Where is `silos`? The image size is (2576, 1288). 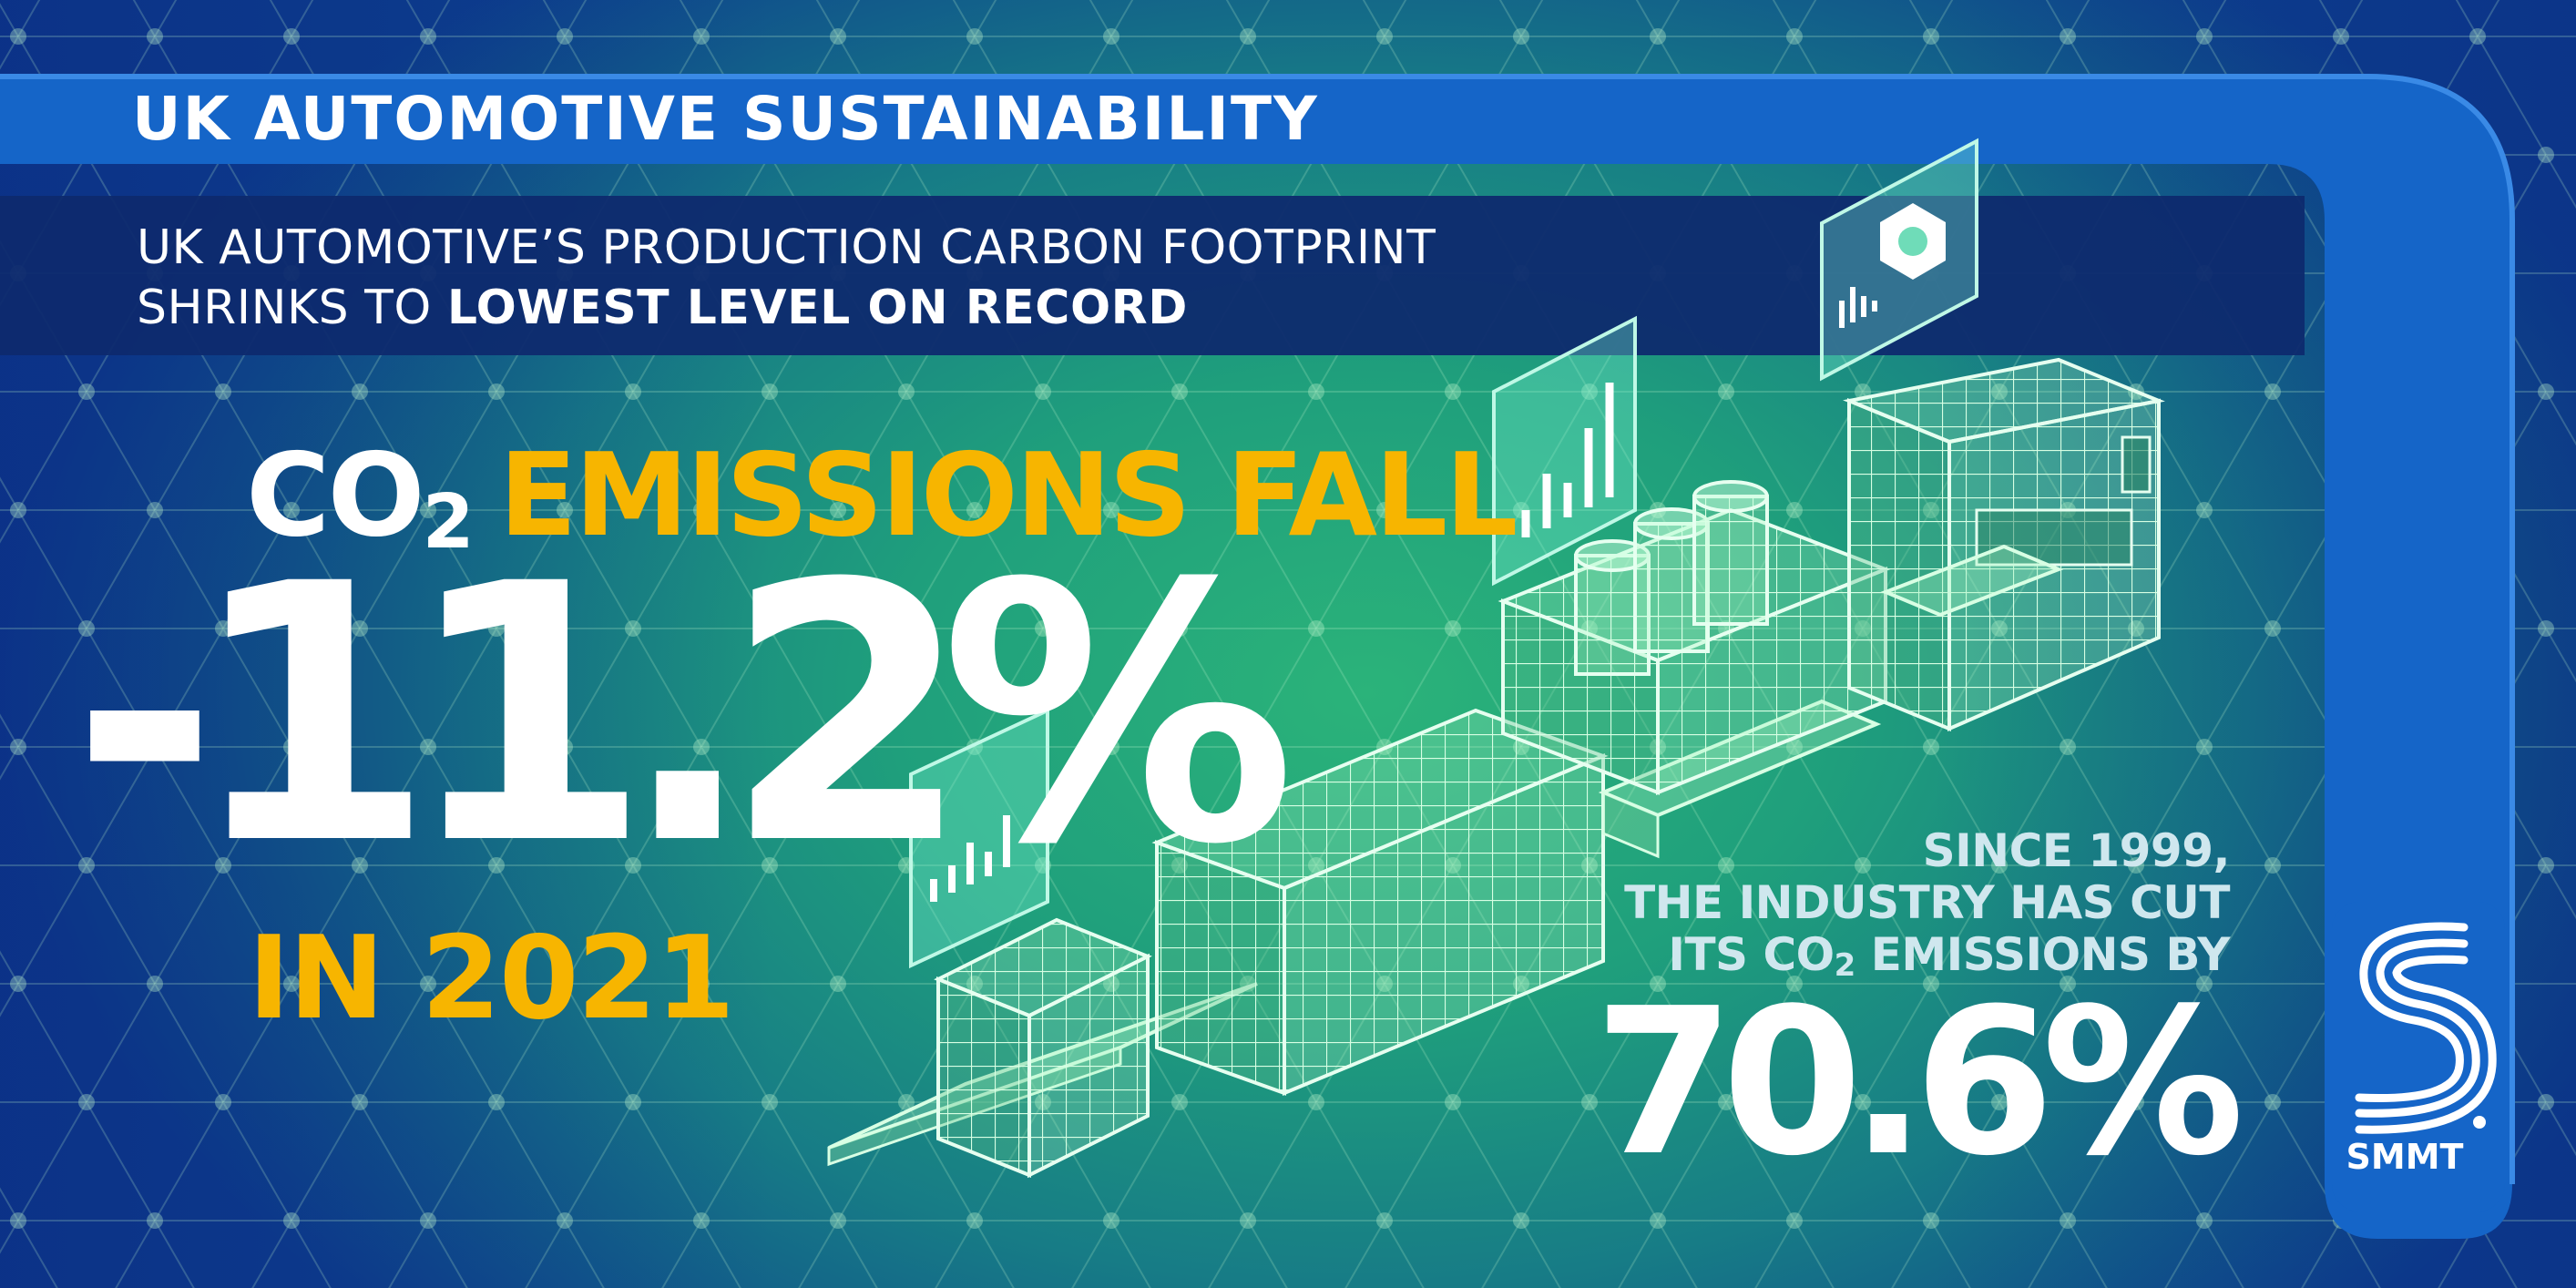 silos is located at coordinates (1671, 578).